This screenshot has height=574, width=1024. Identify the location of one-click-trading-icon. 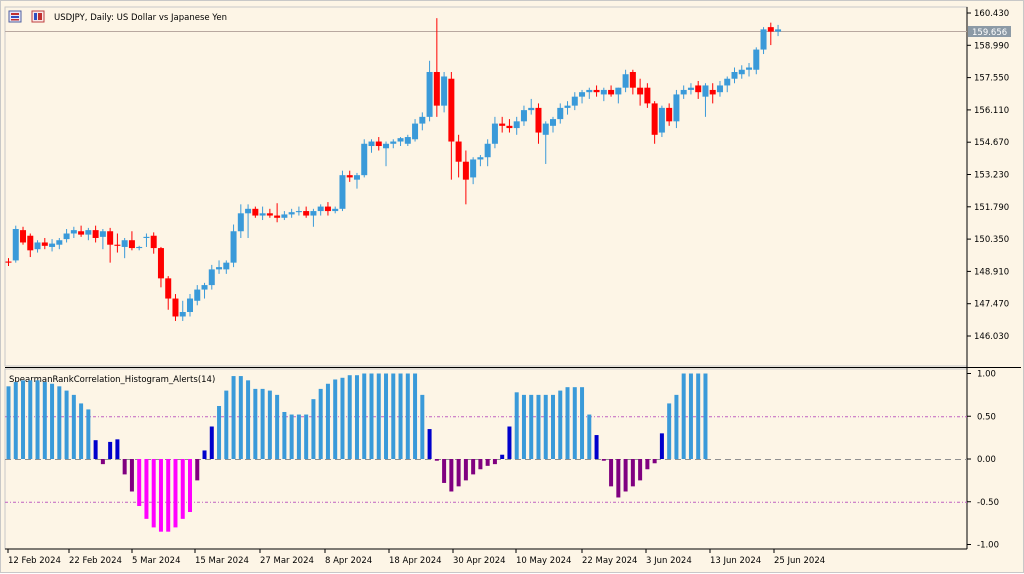
(38, 16).